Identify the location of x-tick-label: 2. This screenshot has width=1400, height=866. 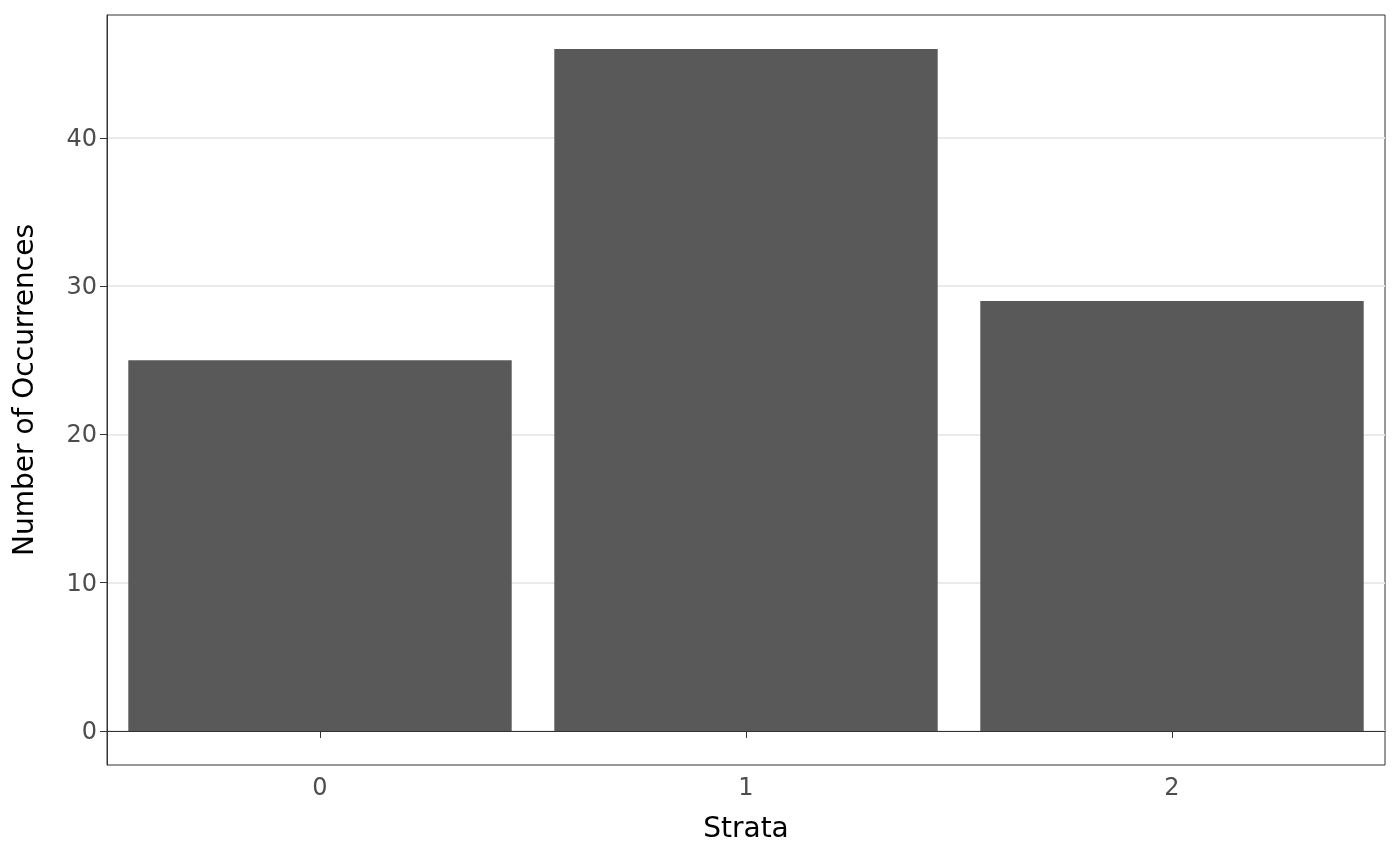
(1172, 787).